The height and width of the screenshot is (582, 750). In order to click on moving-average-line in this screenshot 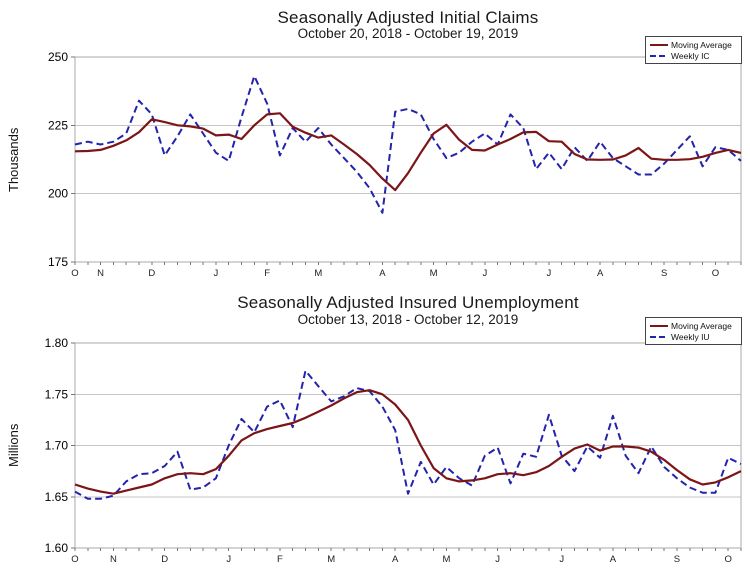, I will do `click(408, 152)`.